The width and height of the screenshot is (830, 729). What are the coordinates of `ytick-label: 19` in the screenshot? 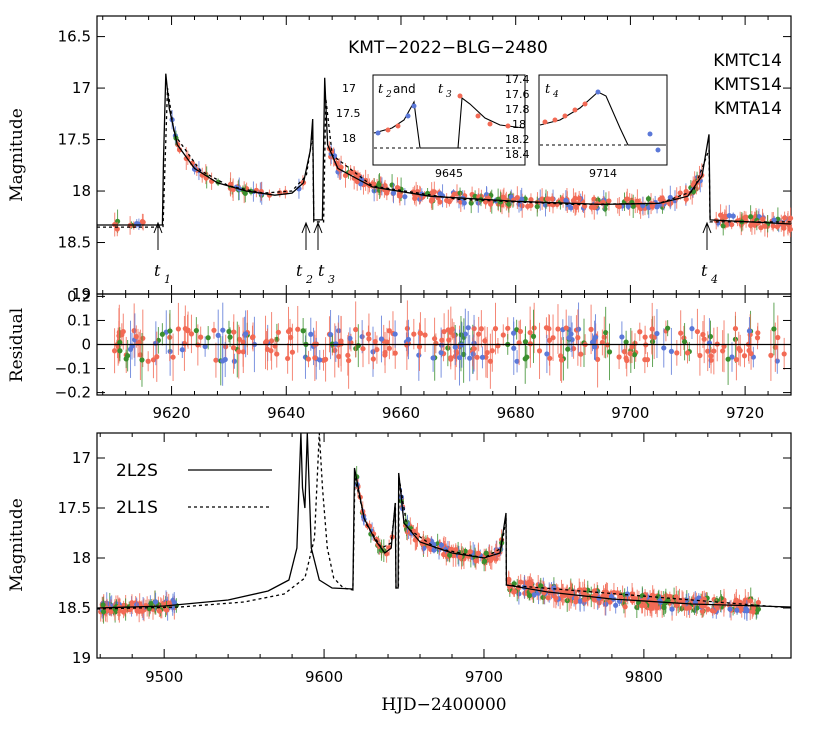 It's located at (81, 294).